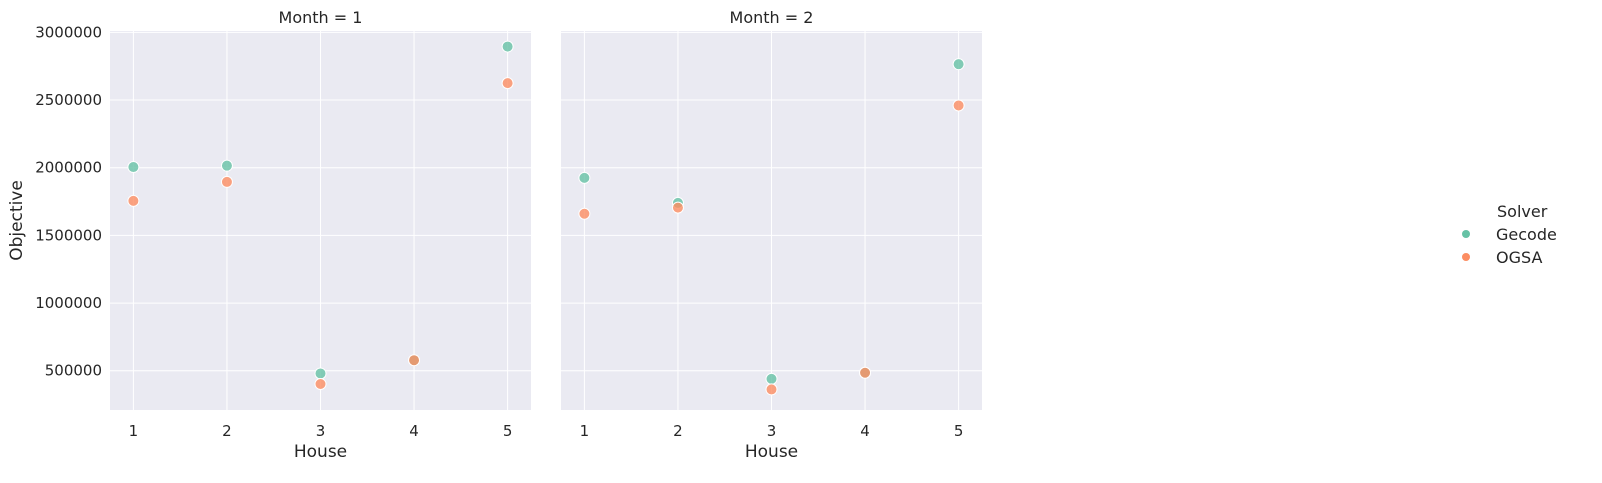  I want to click on y-tick-label: 1500000, so click(68, 235).